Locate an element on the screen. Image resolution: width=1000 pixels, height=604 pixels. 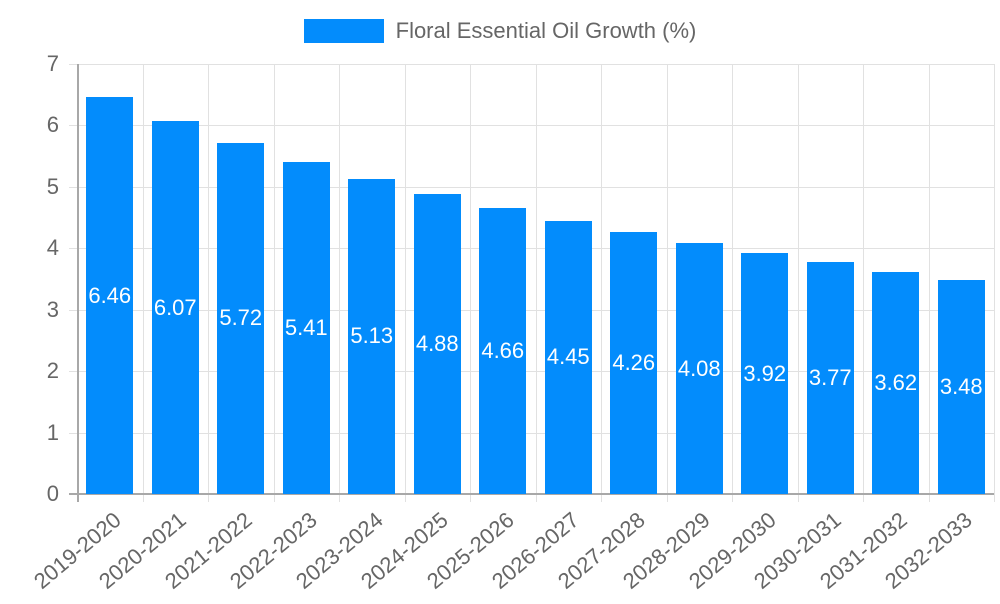
bar-value-label: 3.62 is located at coordinates (896, 382).